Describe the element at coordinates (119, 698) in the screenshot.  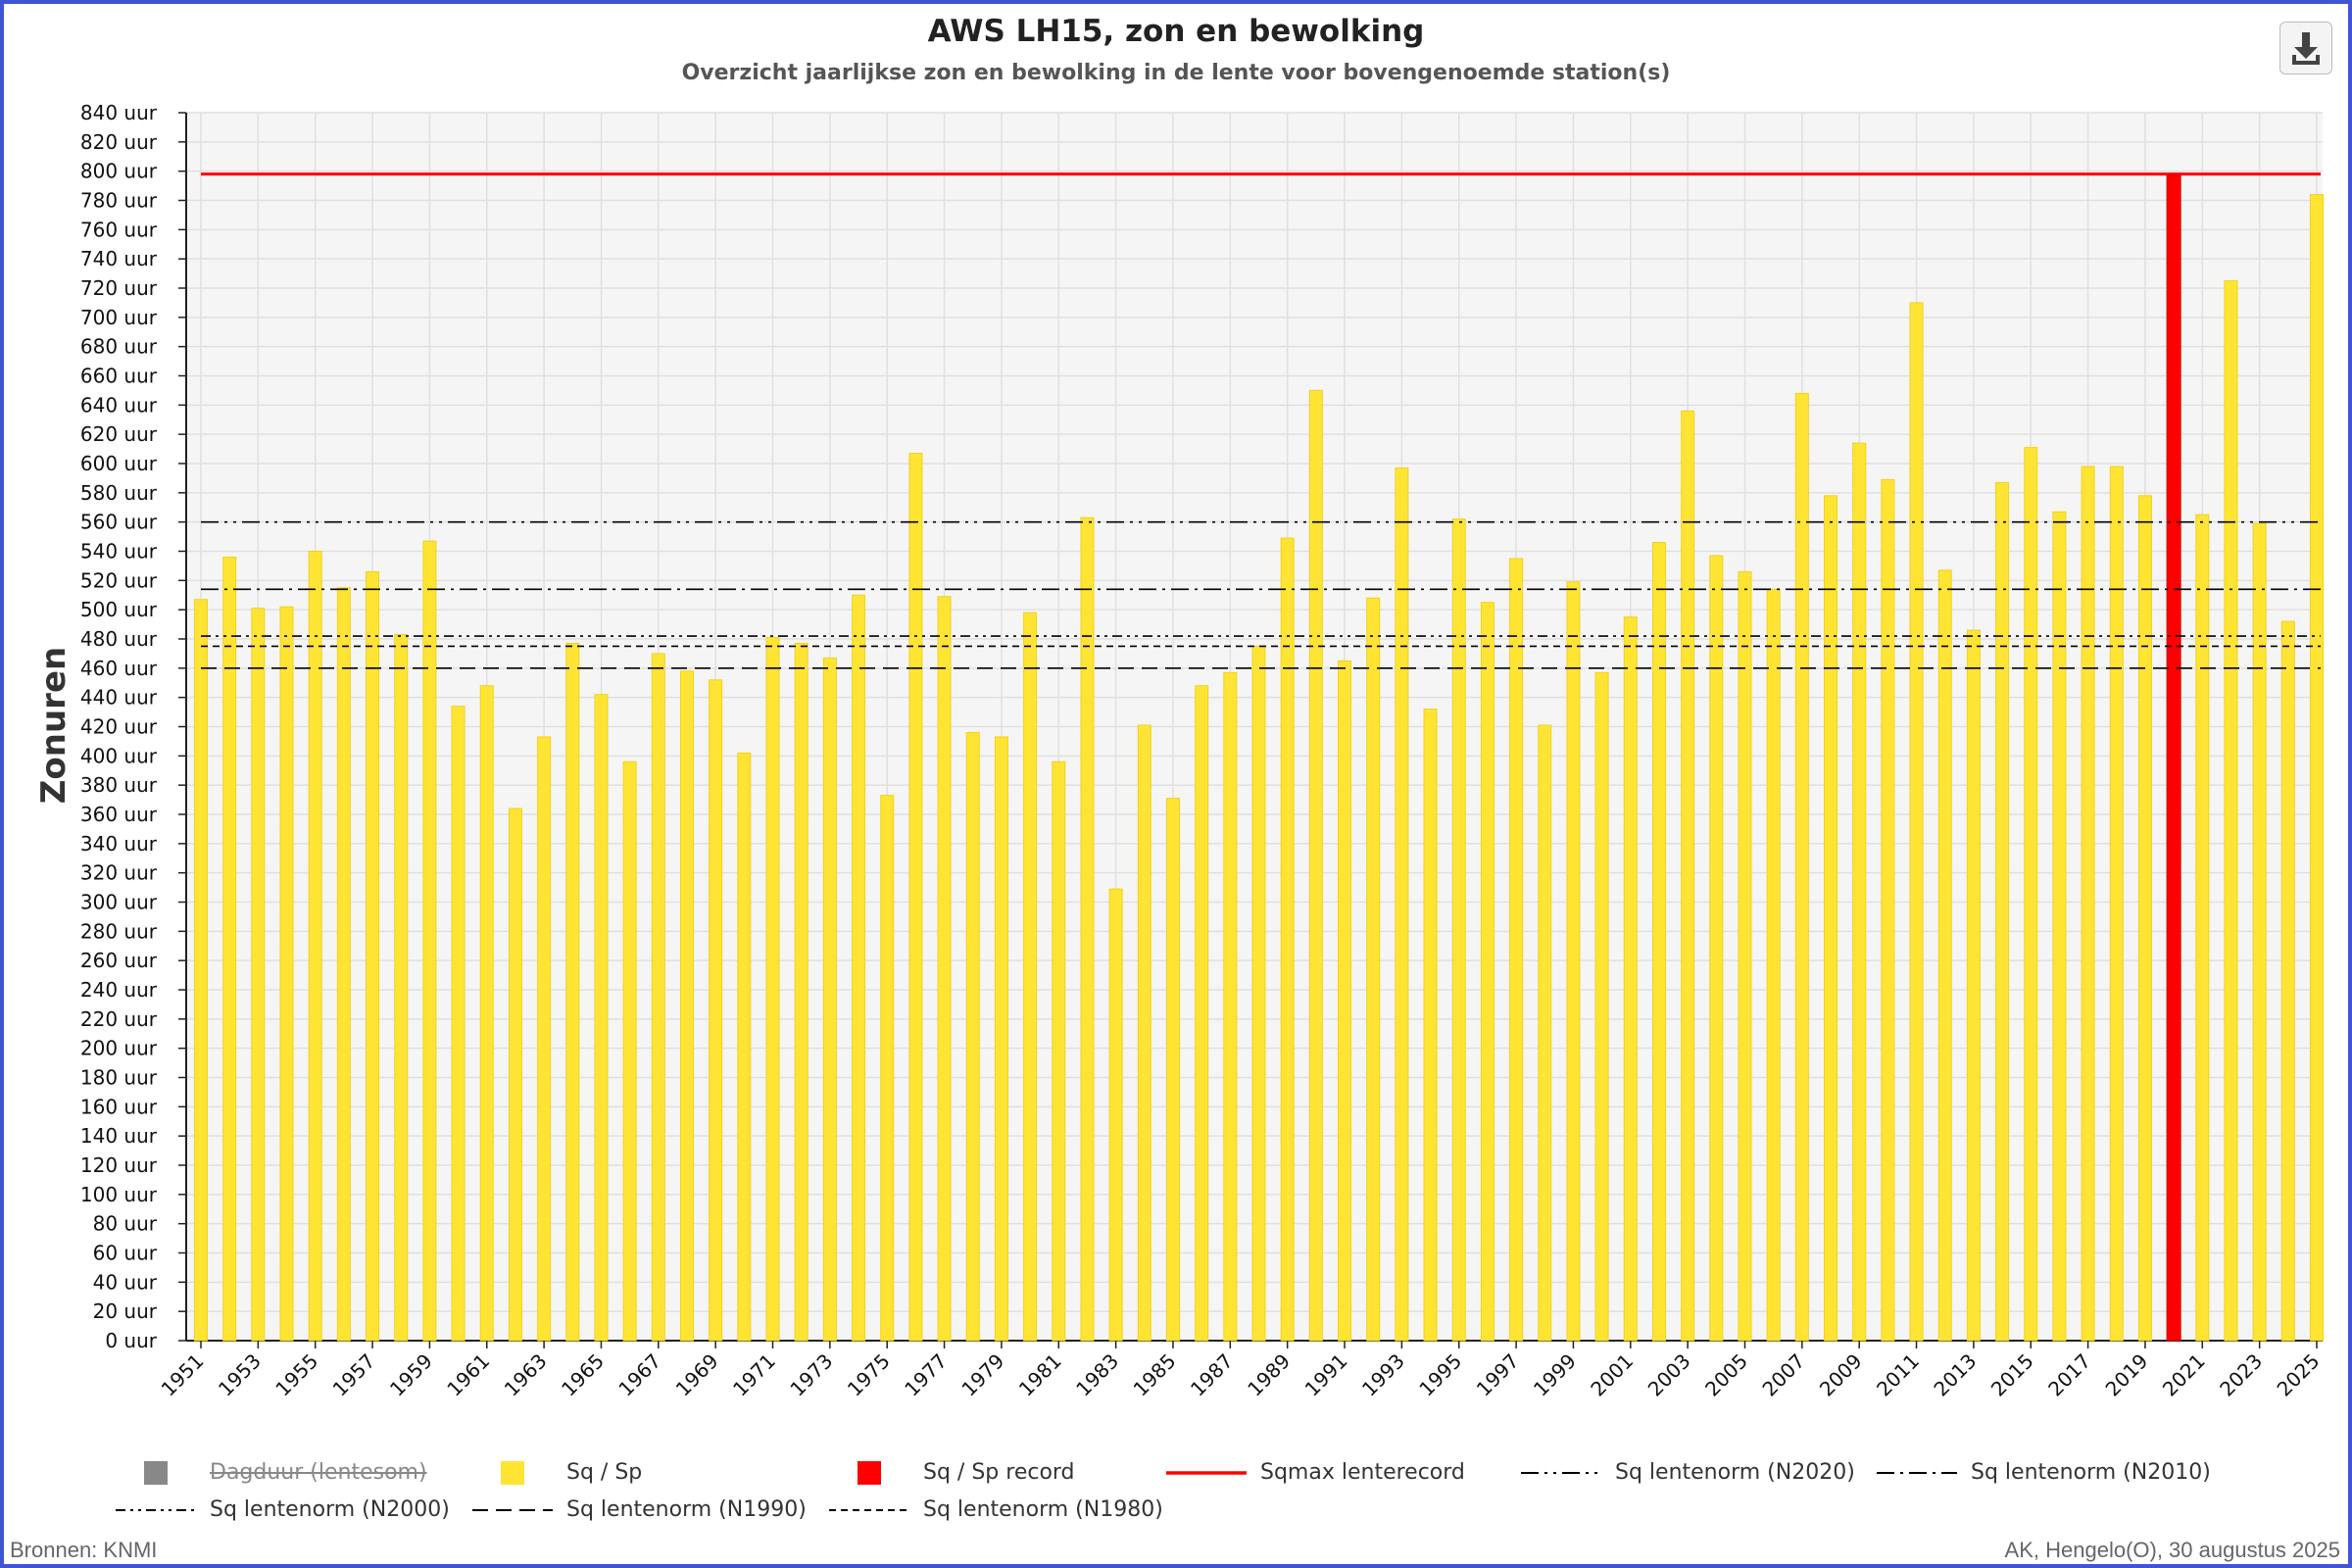
I see `y-tick-label: 440 uur` at that location.